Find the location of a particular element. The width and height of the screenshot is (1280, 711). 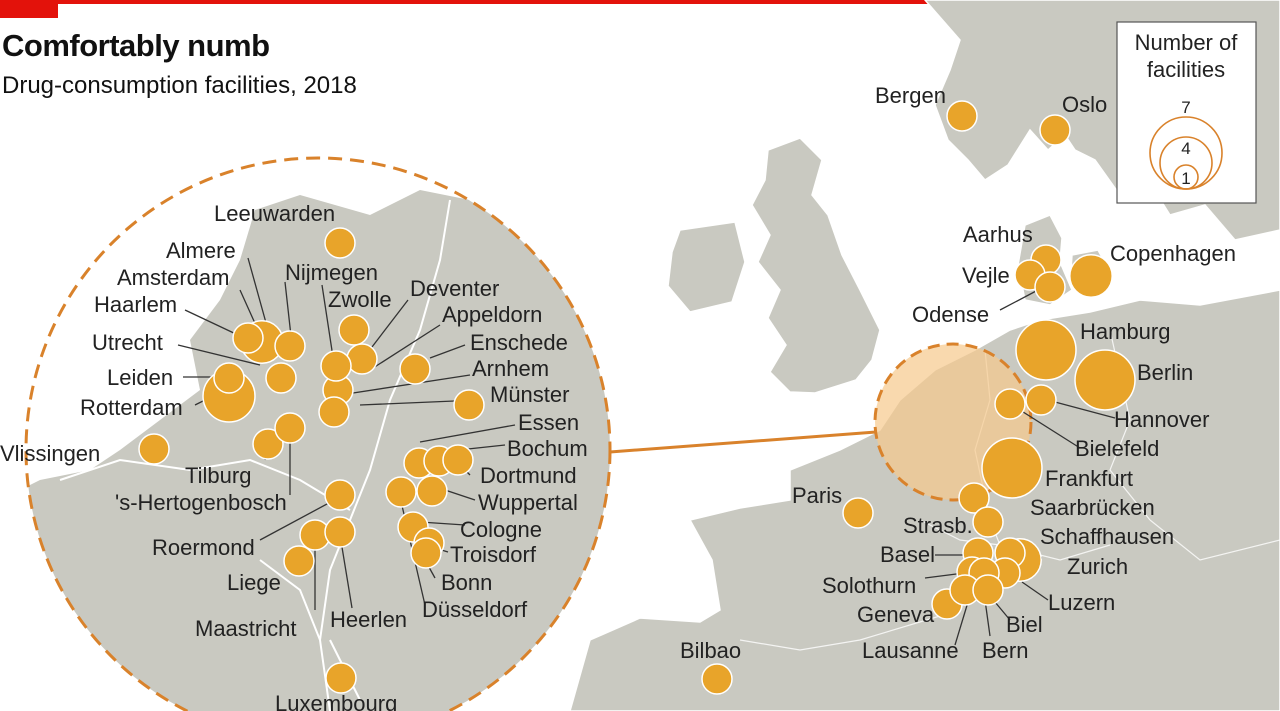

brand-tag is located at coordinates (29, 9).